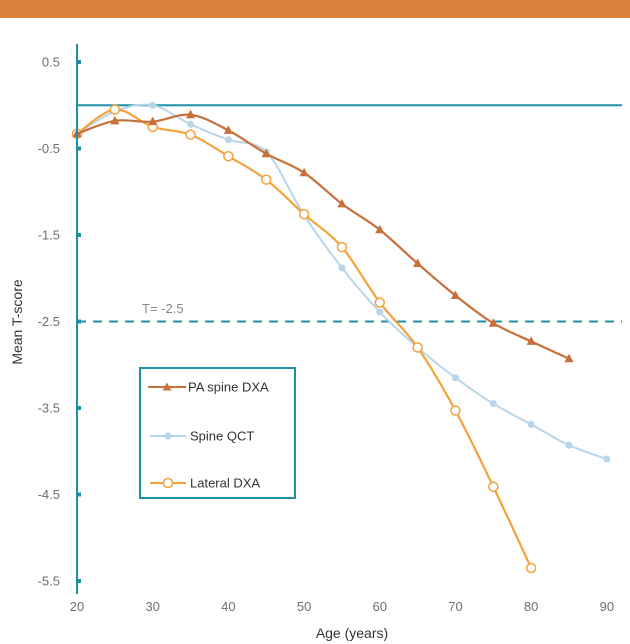  I want to click on y-tick-label: -0.5, so click(49, 148).